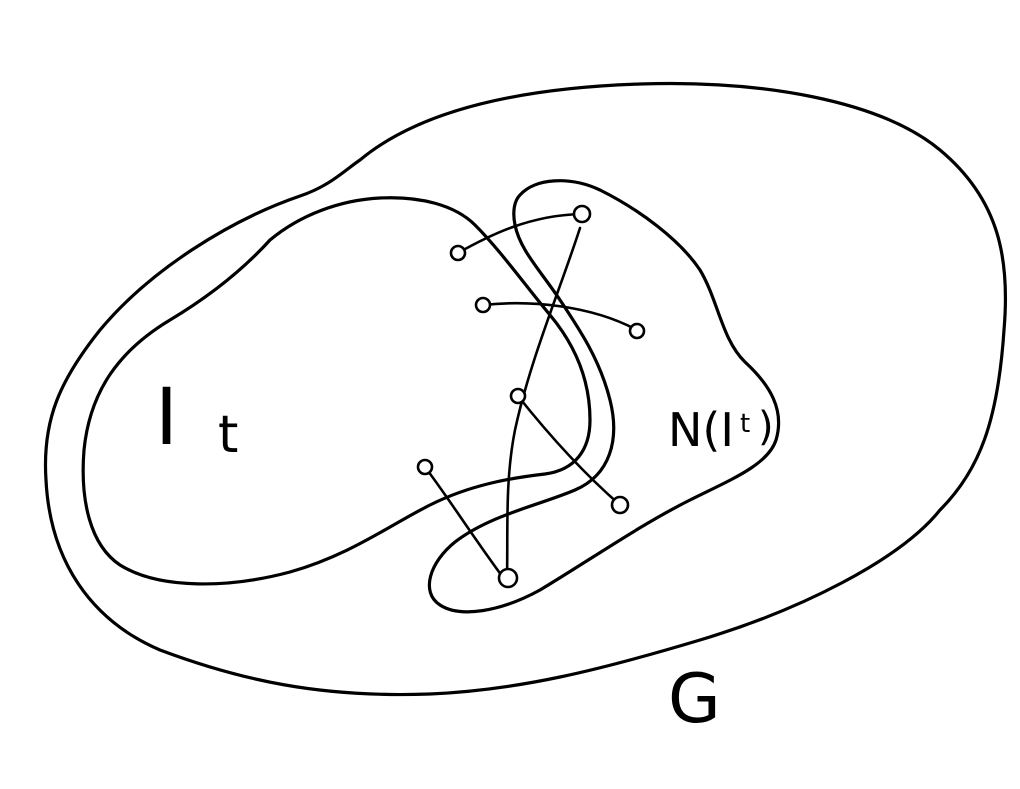  What do you see at coordinates (766, 427) in the screenshot?
I see `label-neighborhood-close: )` at bounding box center [766, 427].